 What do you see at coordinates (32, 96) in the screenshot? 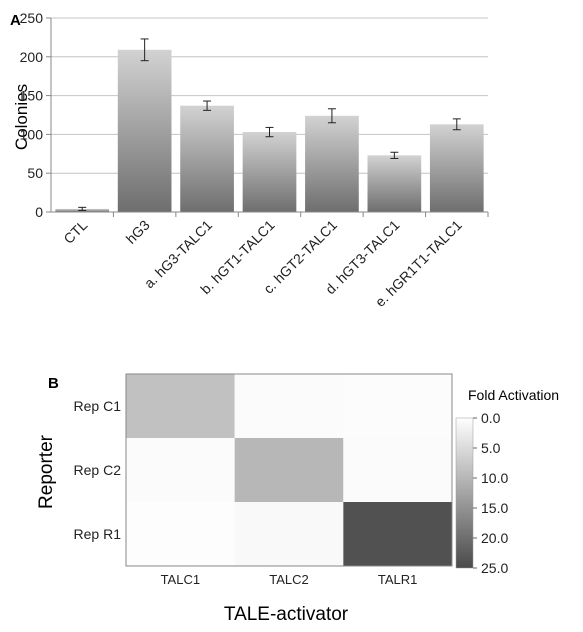
I see `y-tick-label: 150` at bounding box center [32, 96].